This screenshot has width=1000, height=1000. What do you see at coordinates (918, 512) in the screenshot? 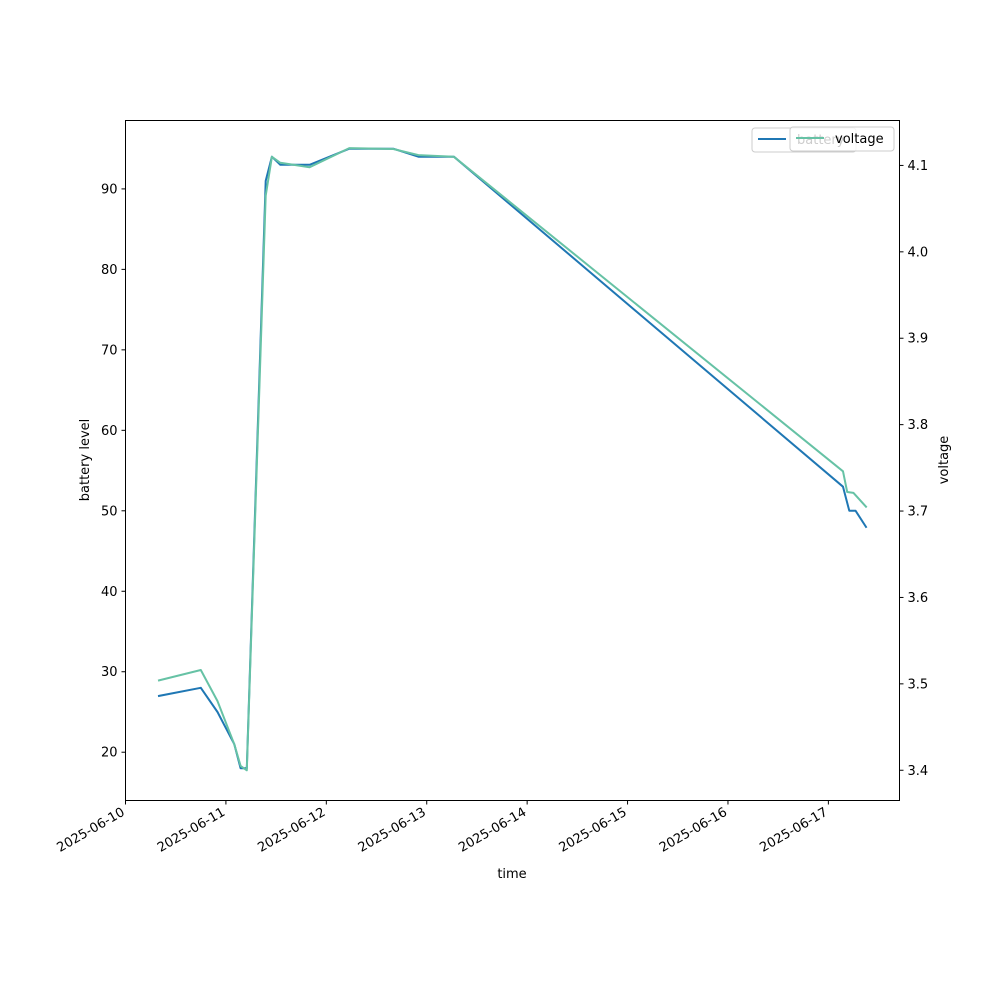
I see `y-right-tick-label: 3.7` at bounding box center [918, 512].